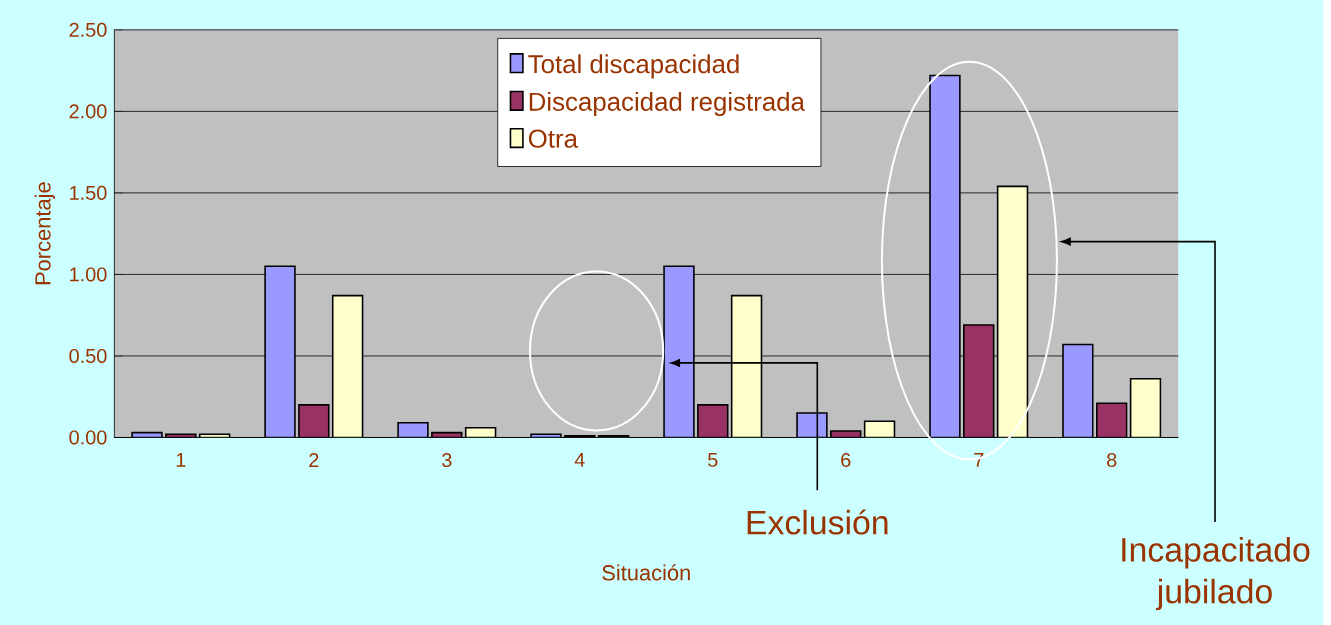 This screenshot has height=625, width=1331. I want to click on legend-label: Discapacidad registrada, so click(667, 103).